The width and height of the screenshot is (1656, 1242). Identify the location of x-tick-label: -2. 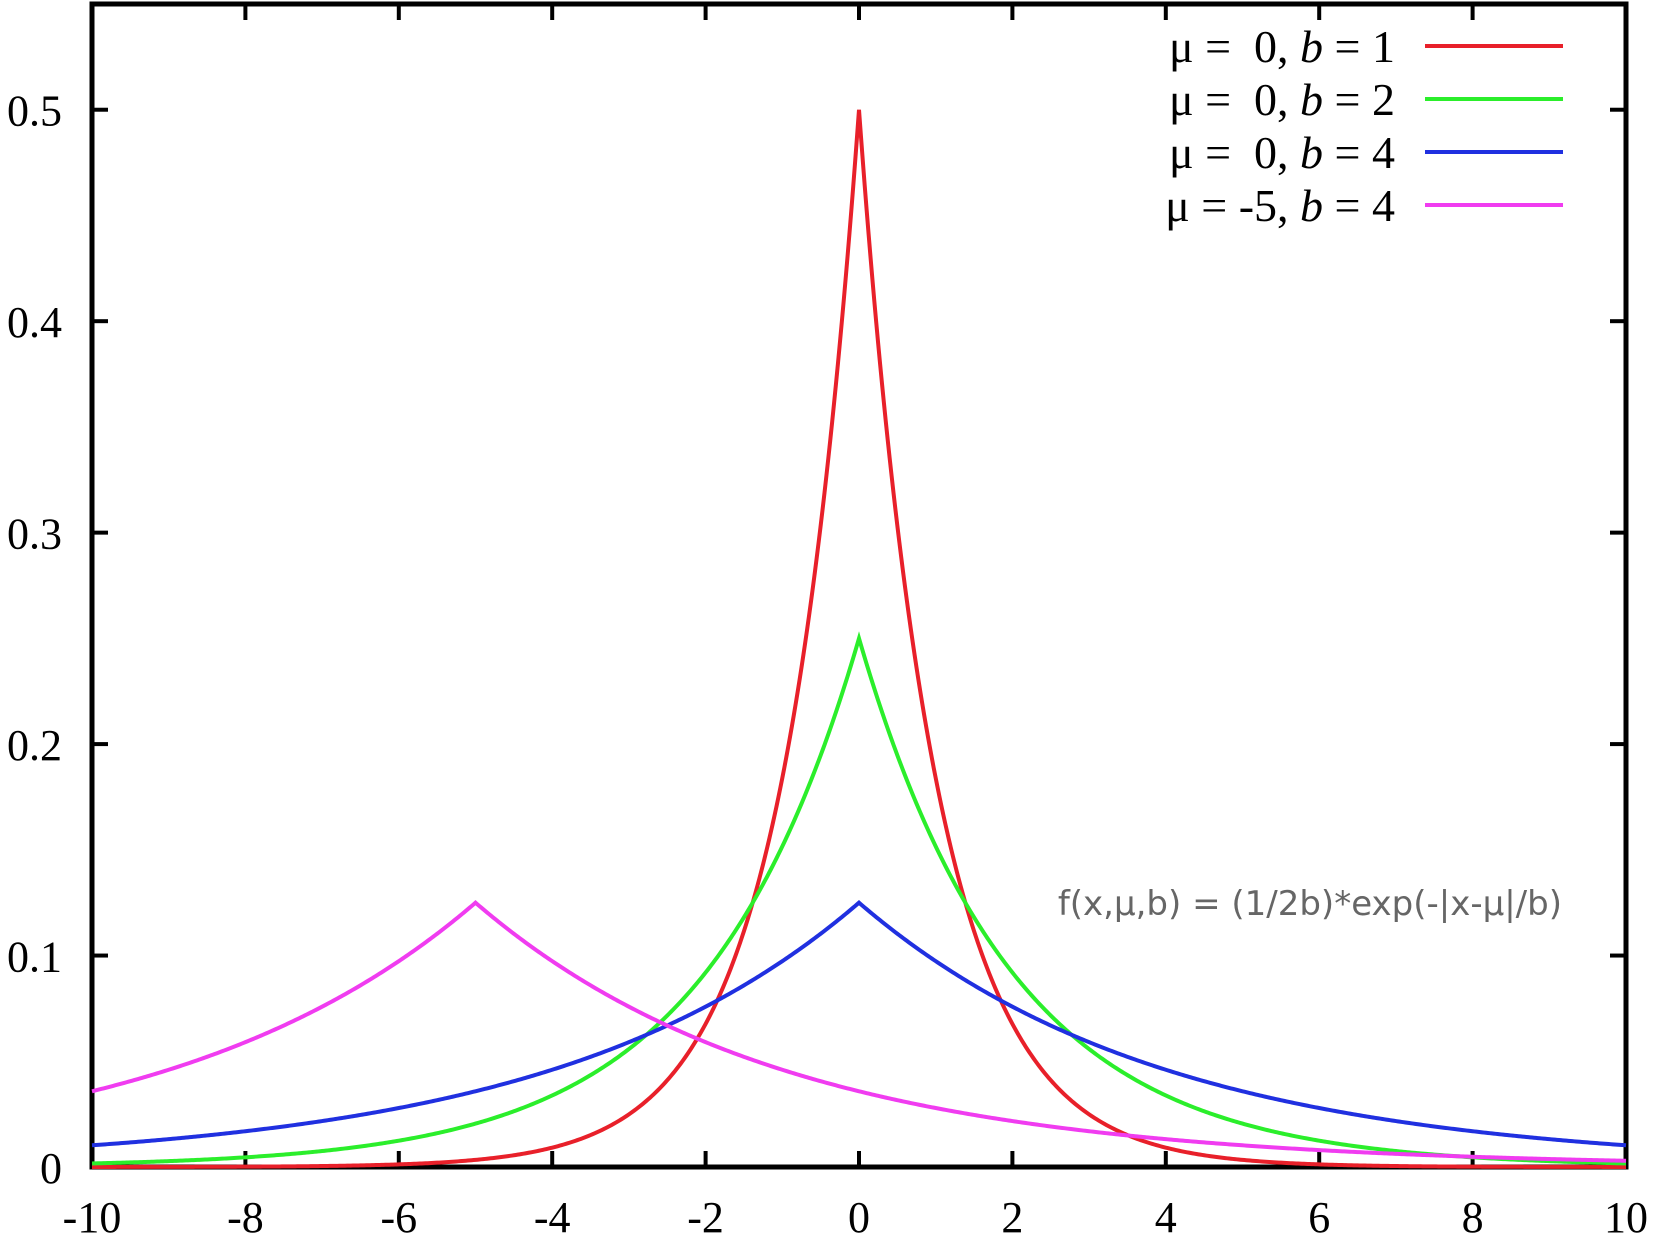
(705, 1217).